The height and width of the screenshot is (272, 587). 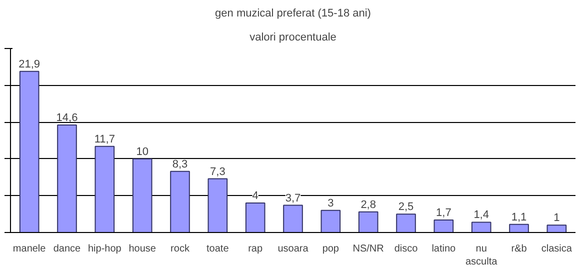 What do you see at coordinates (293, 198) in the screenshot?
I see `data-label: 3,7` at bounding box center [293, 198].